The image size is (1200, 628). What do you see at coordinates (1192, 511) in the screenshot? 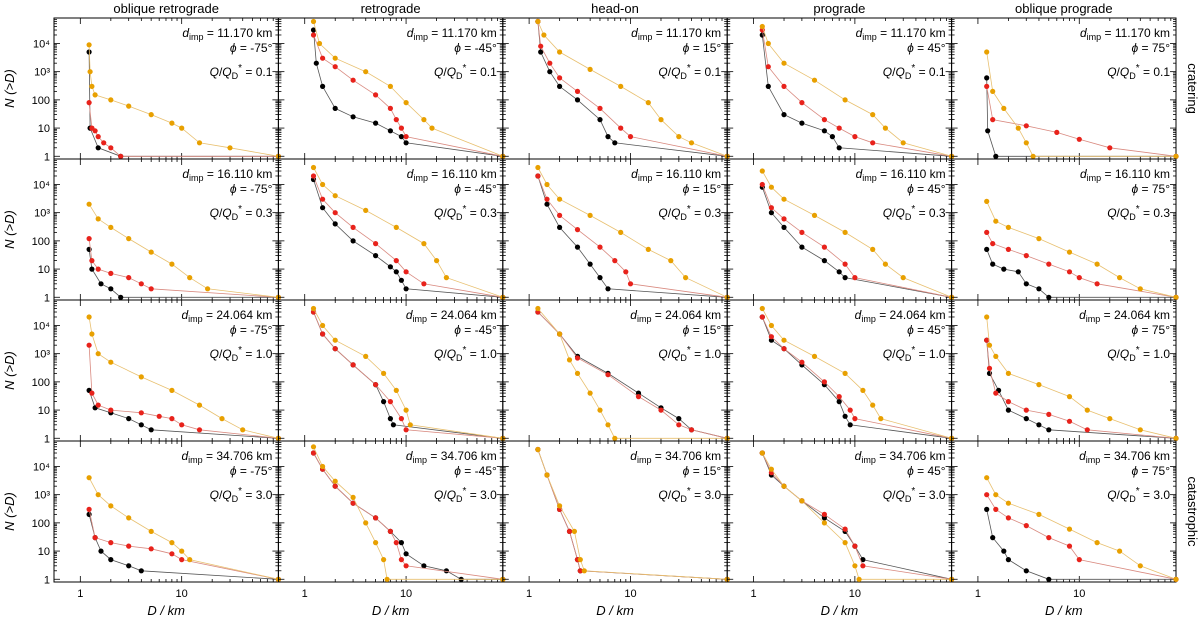
I see `row-label: catastrophic` at bounding box center [1192, 511].